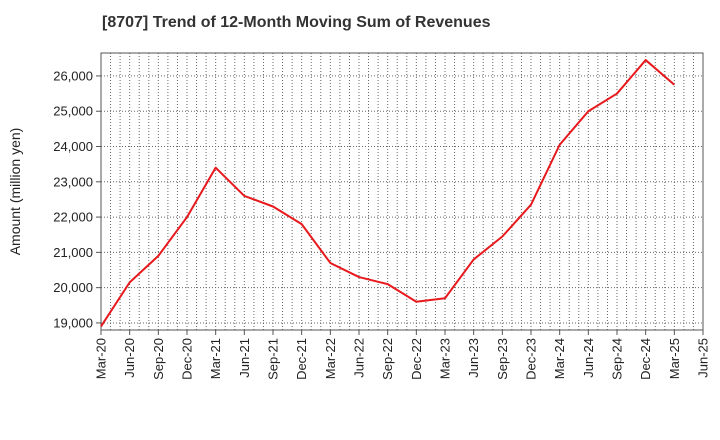 The image size is (720, 440). Describe the element at coordinates (473, 358) in the screenshot. I see `x-tick-label: Jun-23` at that location.